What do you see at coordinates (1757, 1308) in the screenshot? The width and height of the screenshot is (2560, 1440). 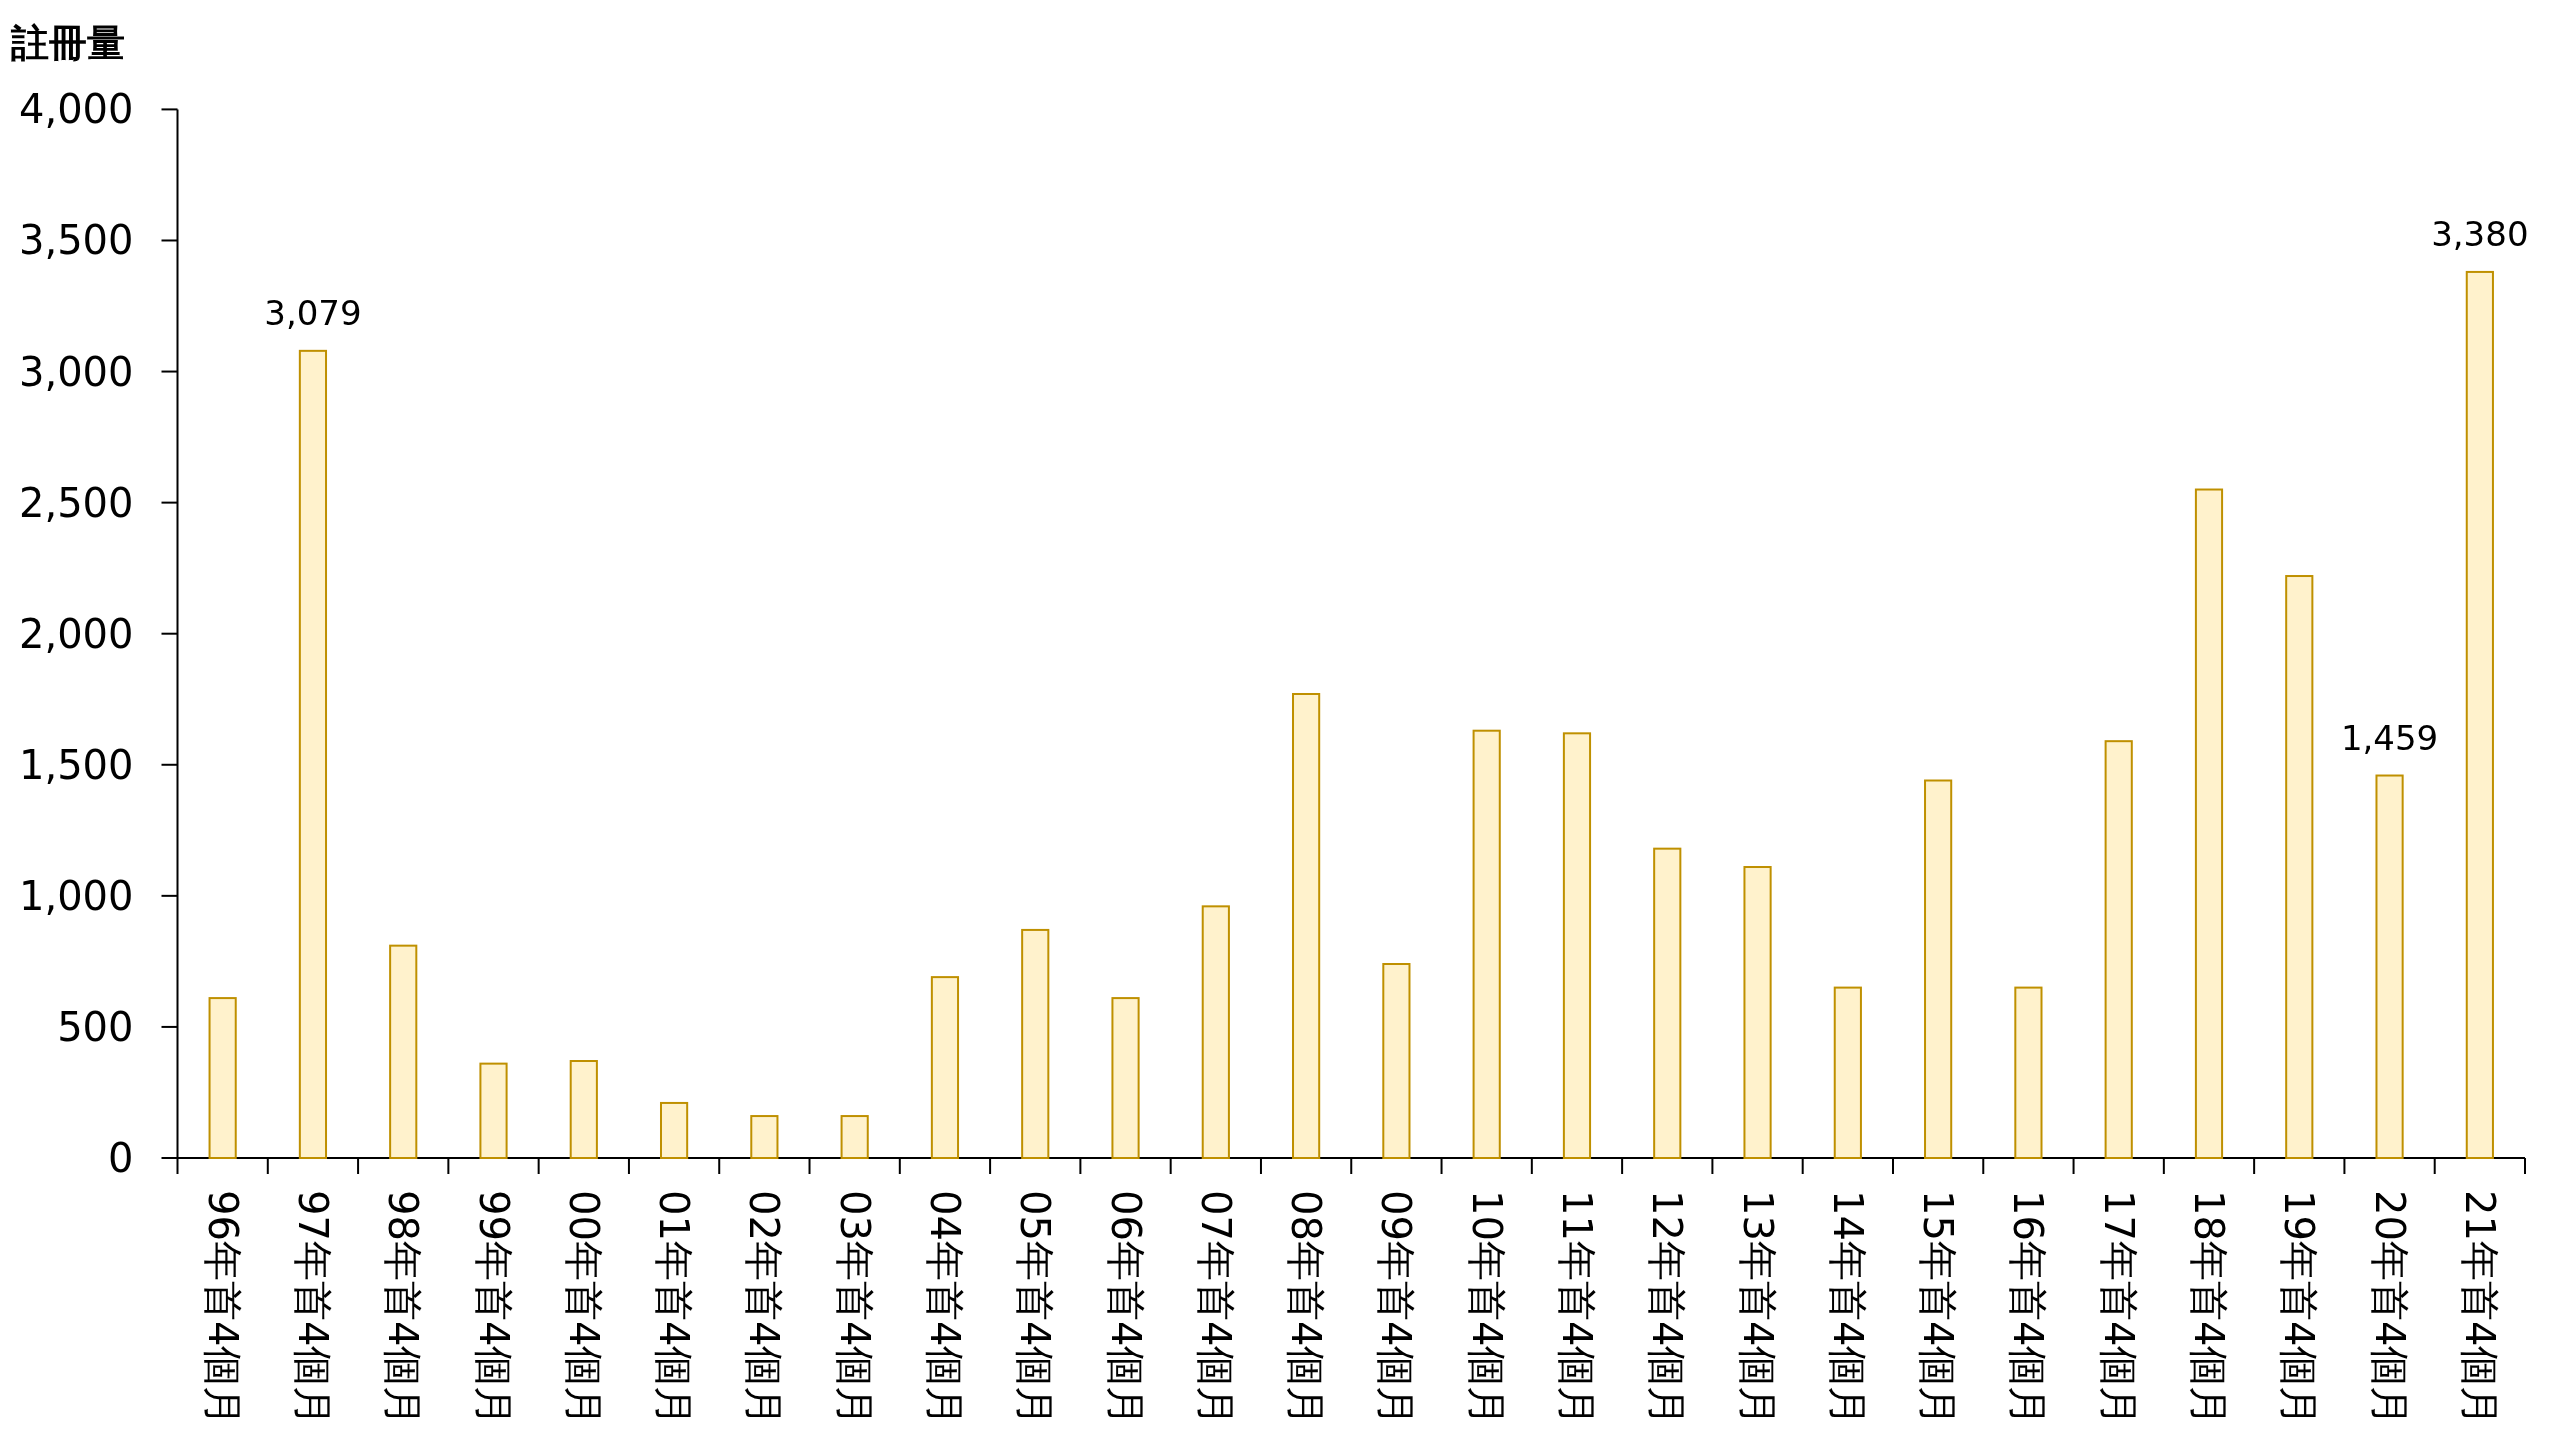 I see `x-tick-label: 13年首4個月` at bounding box center [1757, 1308].